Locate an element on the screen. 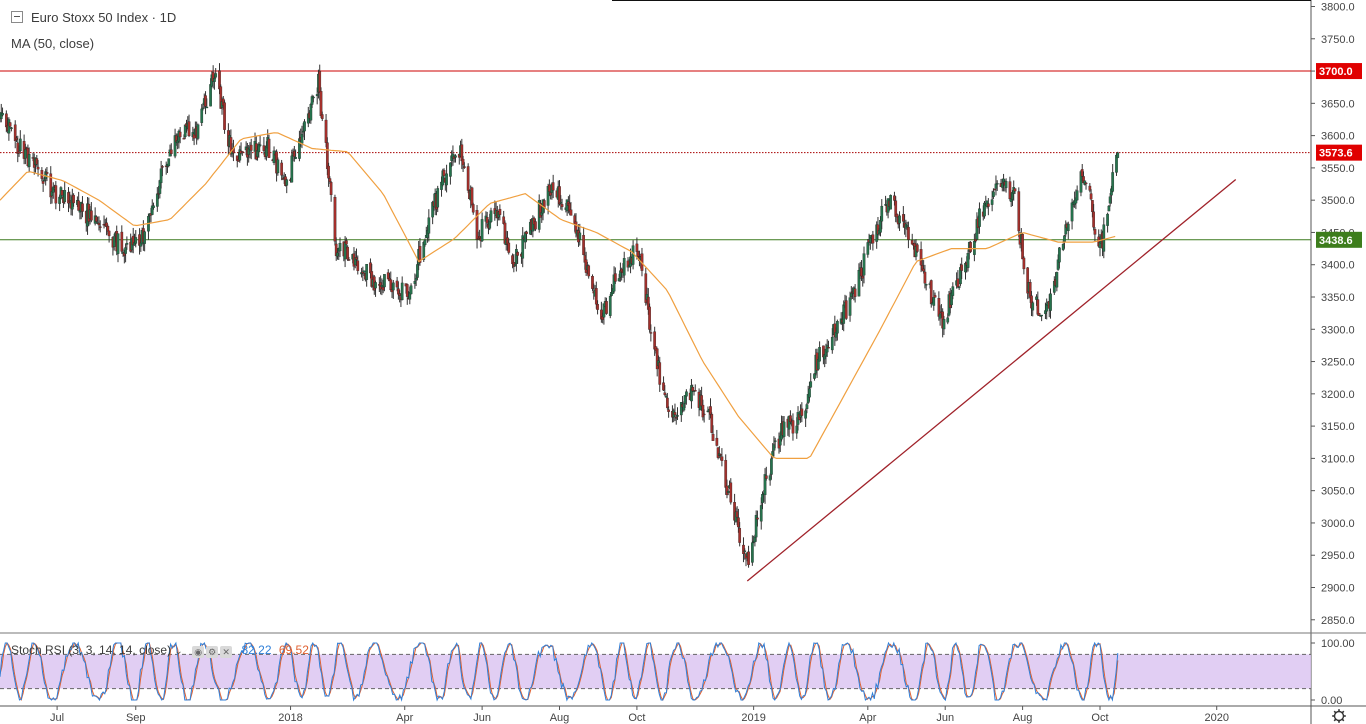  gear-ring is located at coordinates (1339, 716).